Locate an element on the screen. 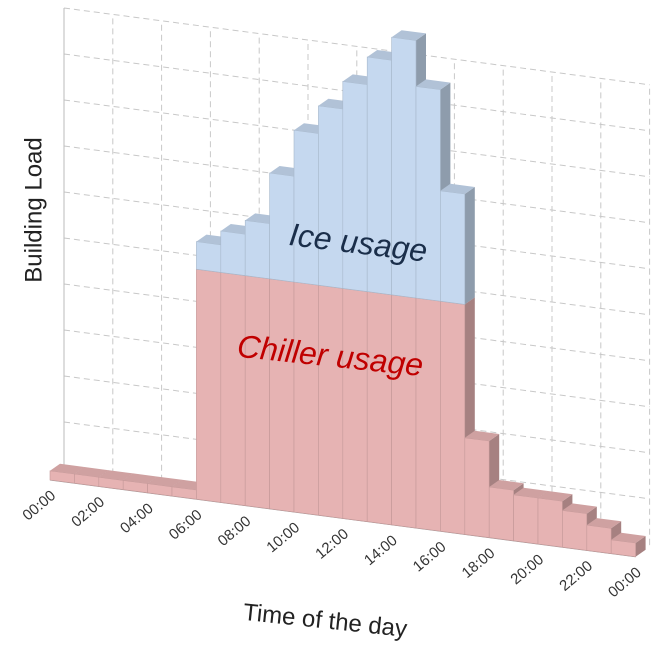 The width and height of the screenshot is (661, 648). y-axis-label: Building Load is located at coordinates (33, 209).